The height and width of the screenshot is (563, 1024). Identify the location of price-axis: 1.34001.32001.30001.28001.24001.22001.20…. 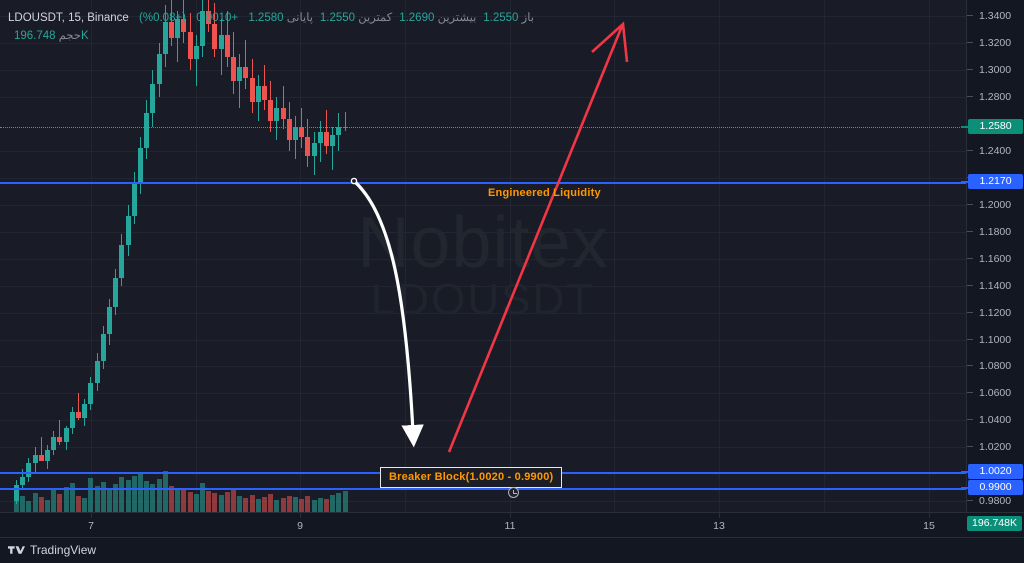
(992, 256).